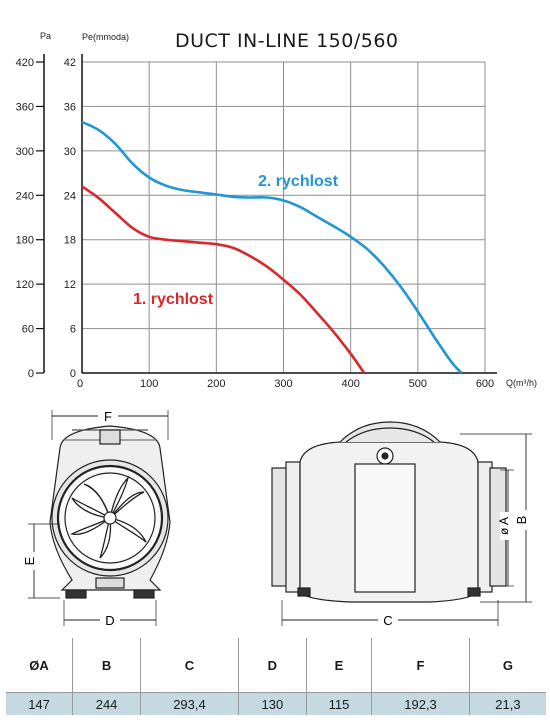  What do you see at coordinates (70, 63) in the screenshot?
I see `y-mm-tick-label: 42` at bounding box center [70, 63].